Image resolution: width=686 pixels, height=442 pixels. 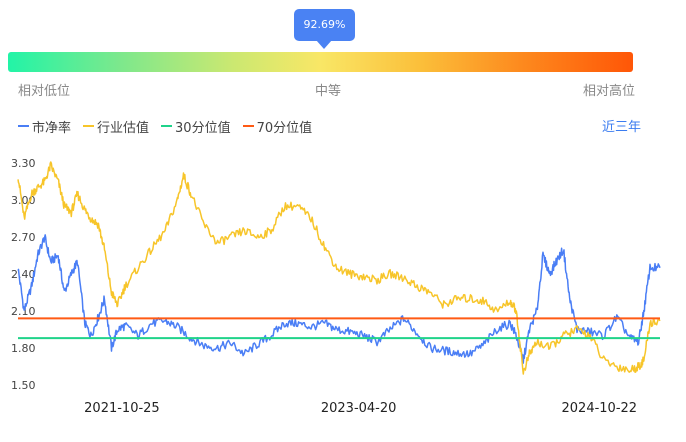 I want to click on y-tick-label: 1.50, so click(x=23, y=385).